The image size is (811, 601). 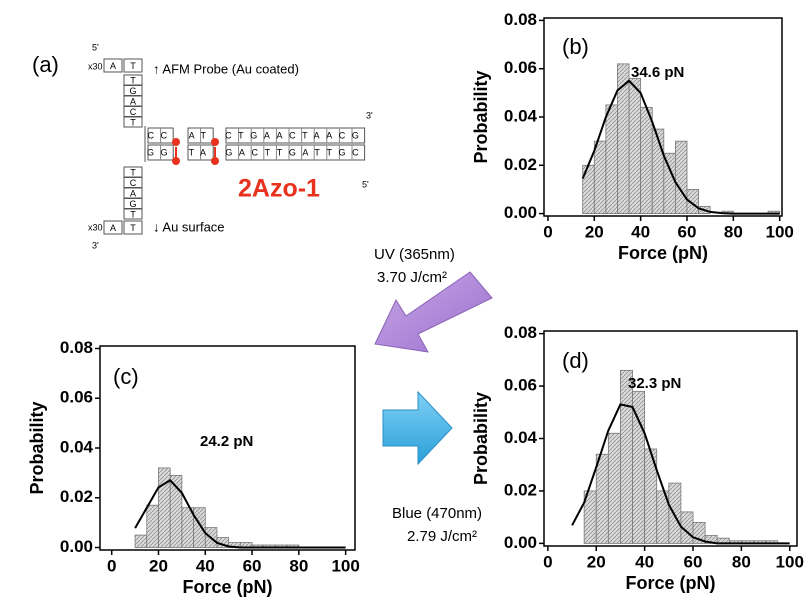 What do you see at coordinates (575, 46) in the screenshot?
I see `panel-label: (b)` at bounding box center [575, 46].